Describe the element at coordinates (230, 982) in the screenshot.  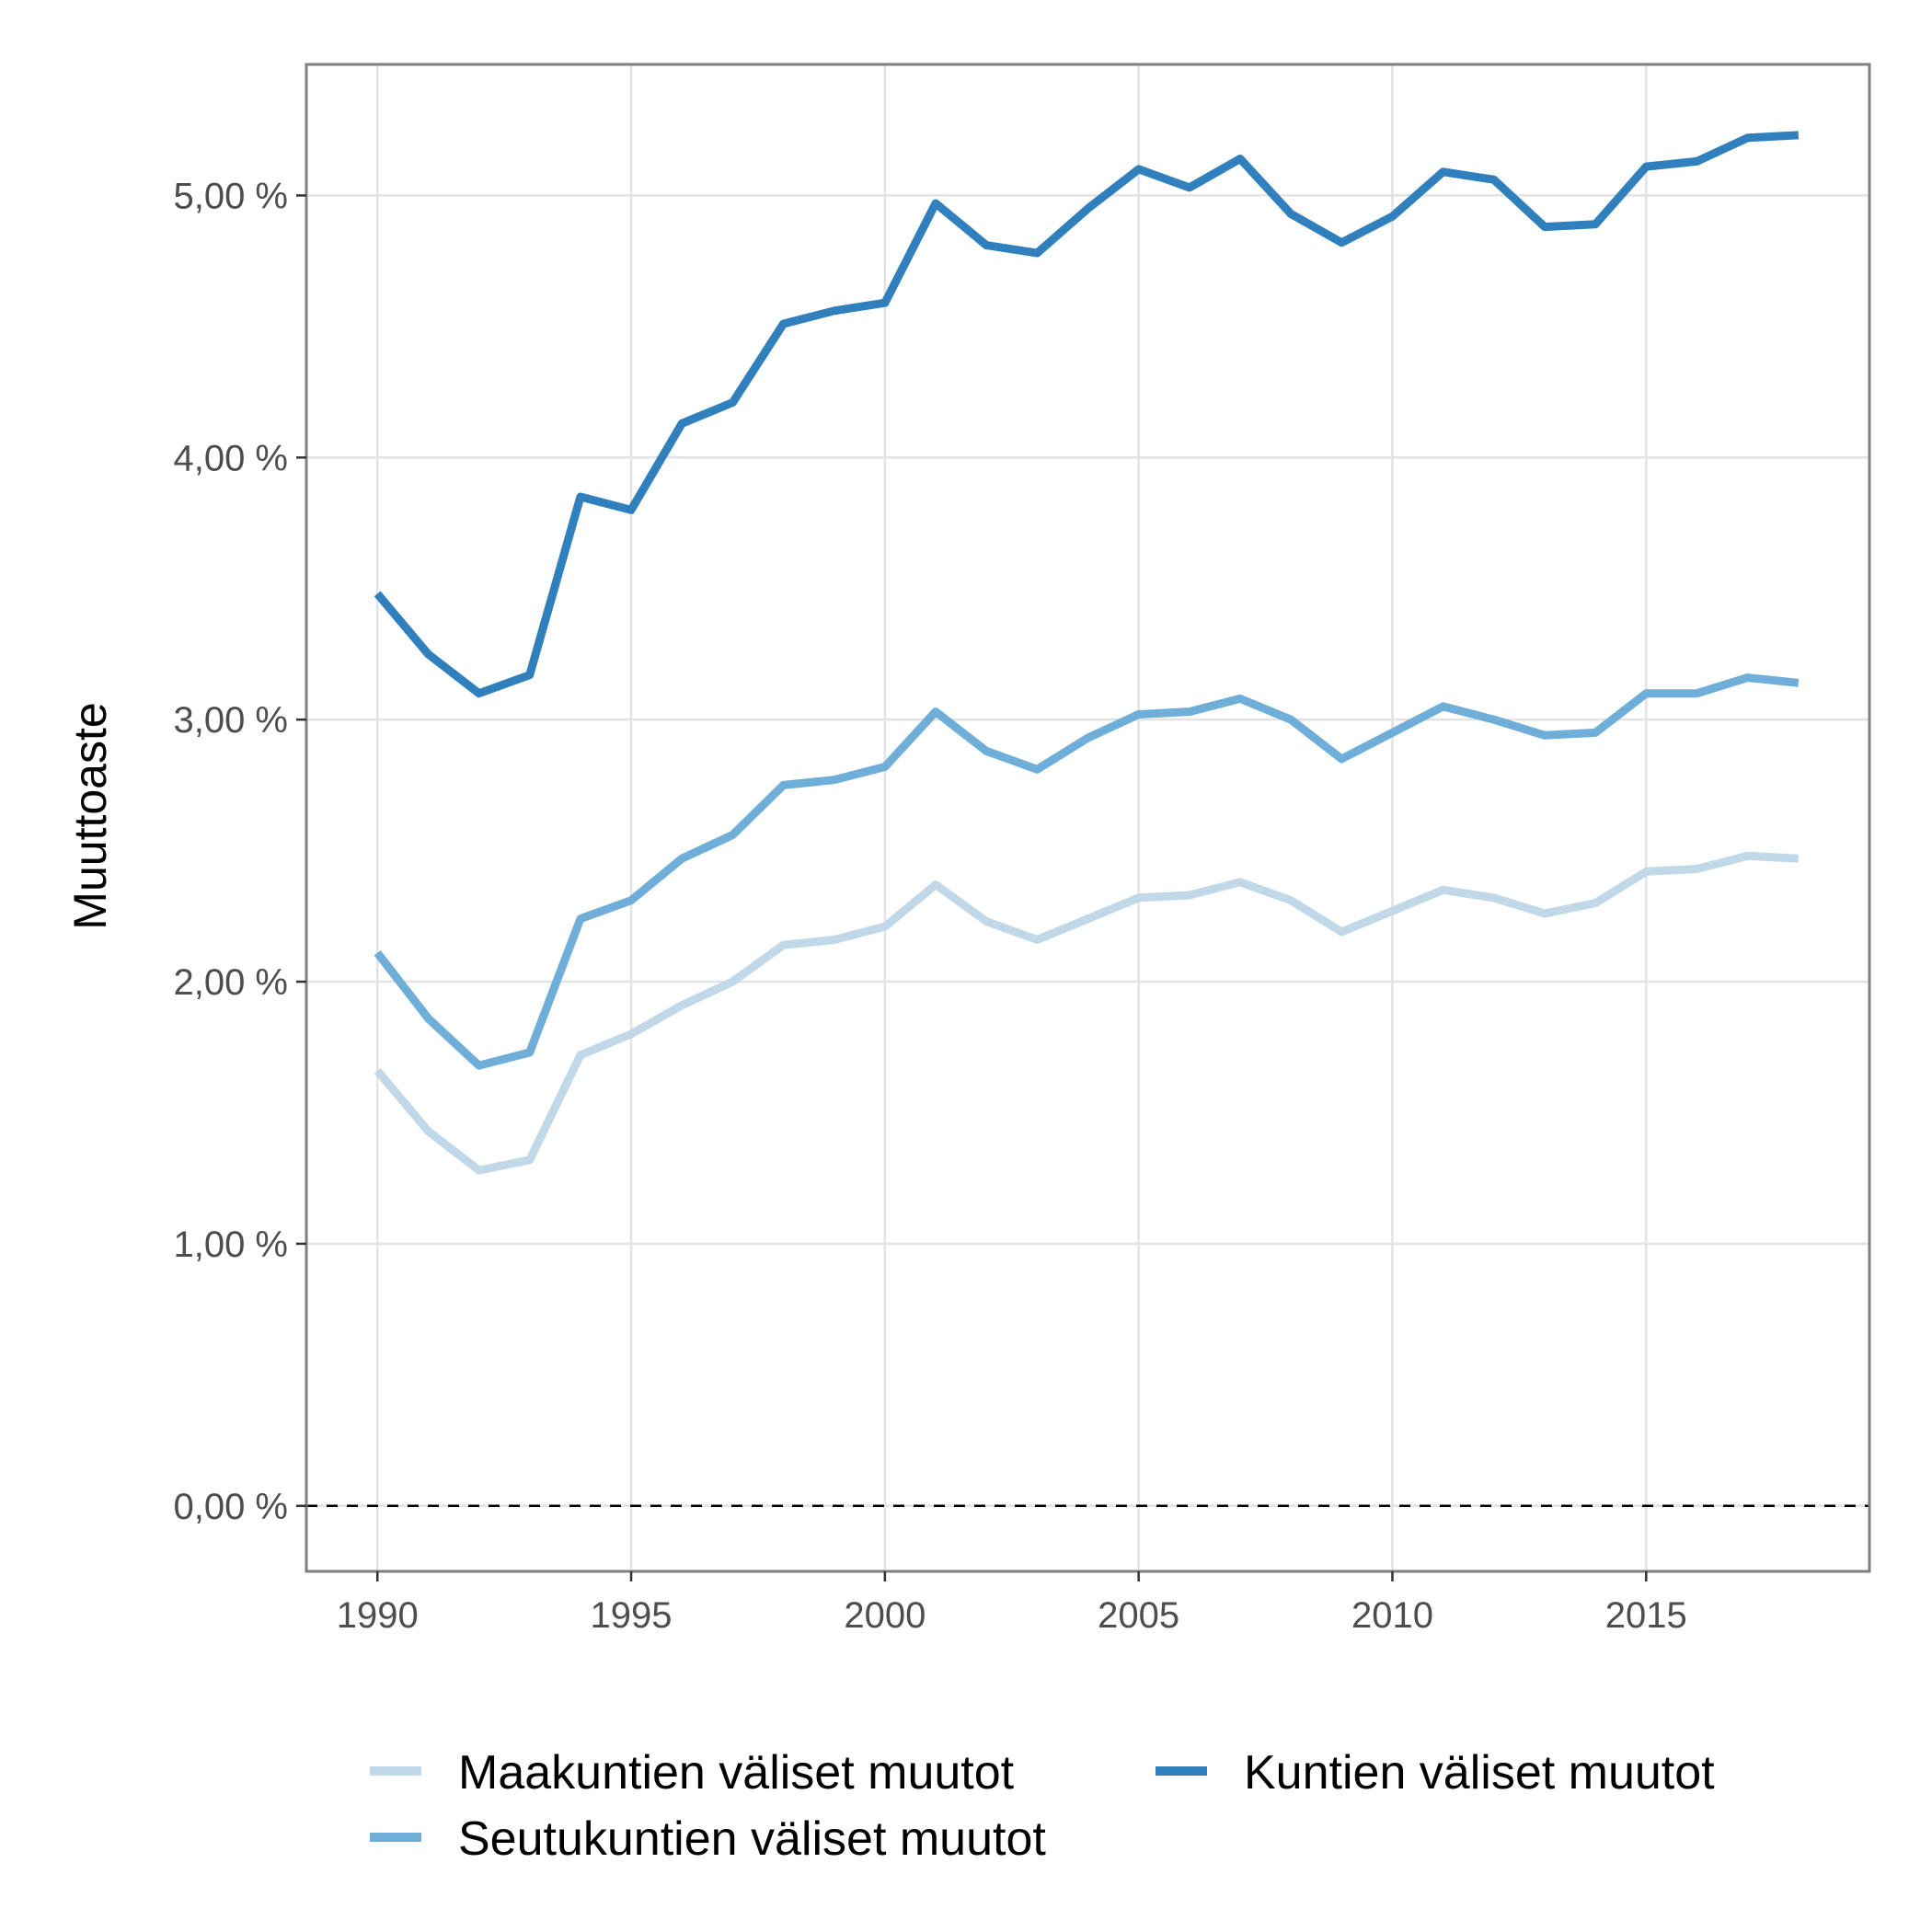
I see `y-tick-label: 2,00 %` at that location.